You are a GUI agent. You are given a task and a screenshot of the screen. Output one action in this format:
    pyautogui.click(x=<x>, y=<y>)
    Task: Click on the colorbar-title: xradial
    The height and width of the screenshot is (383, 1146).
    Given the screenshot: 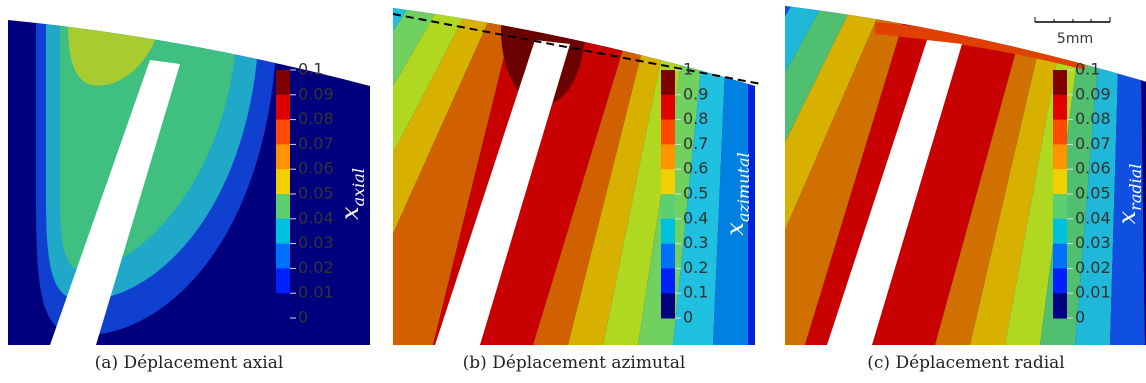 What is the action you would take?
    pyautogui.click(x=1129, y=194)
    